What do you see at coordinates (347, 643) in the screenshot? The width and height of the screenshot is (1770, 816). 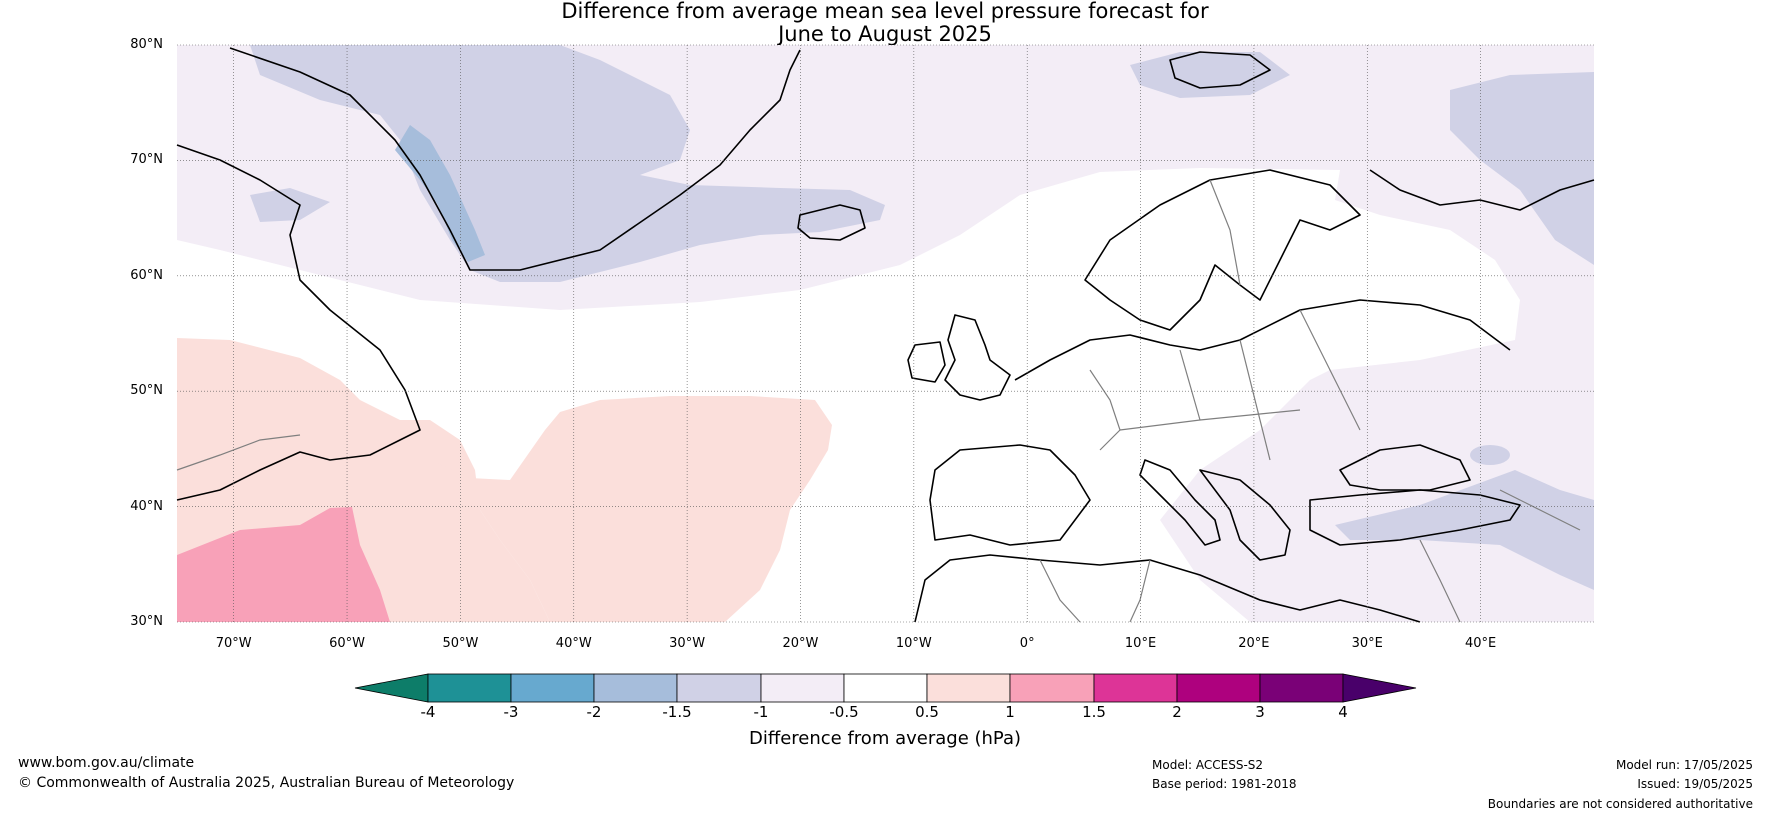 I see `longitude-label: 60°W` at bounding box center [347, 643].